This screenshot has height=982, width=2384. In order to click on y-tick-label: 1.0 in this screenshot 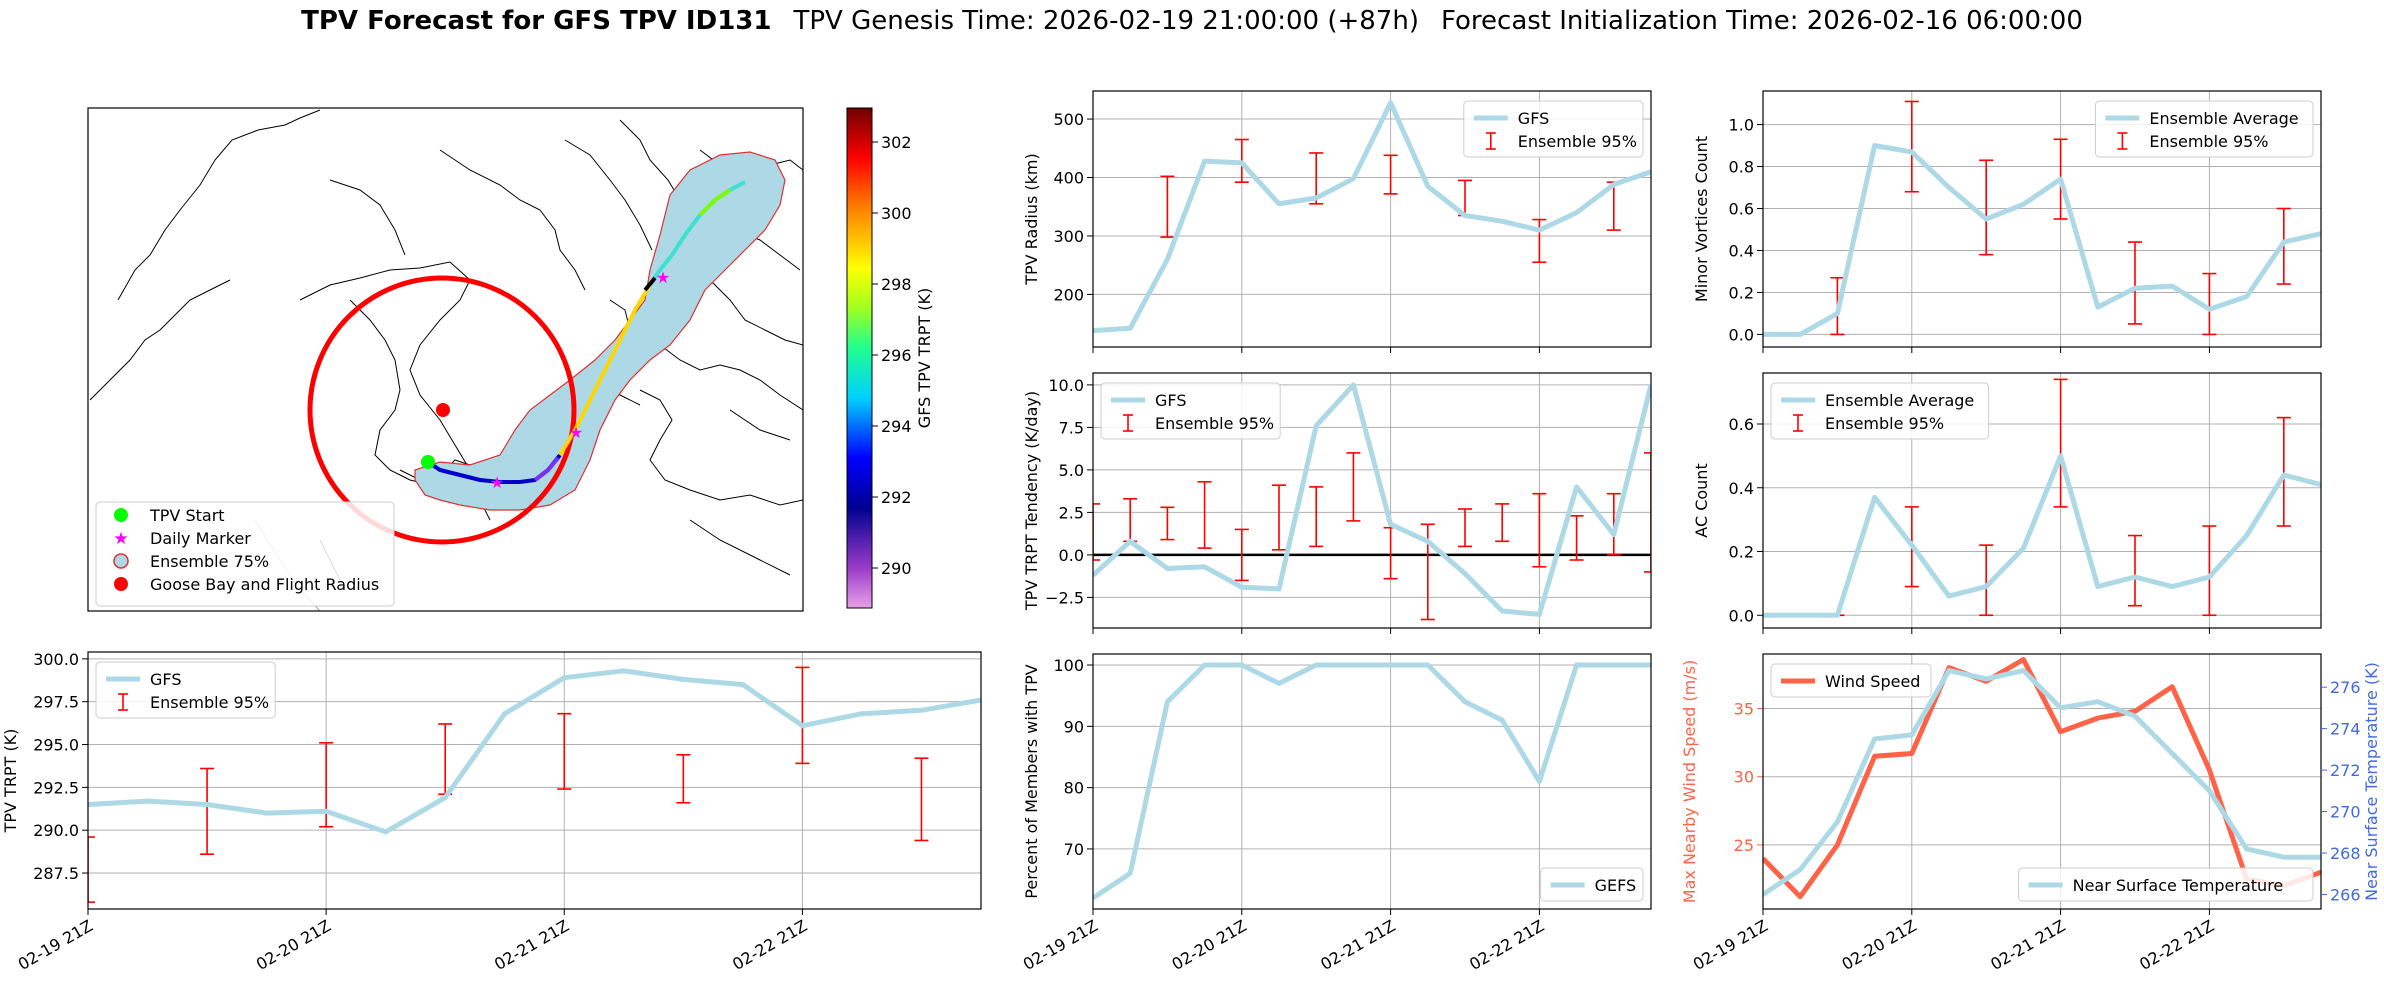, I will do `click(1741, 125)`.